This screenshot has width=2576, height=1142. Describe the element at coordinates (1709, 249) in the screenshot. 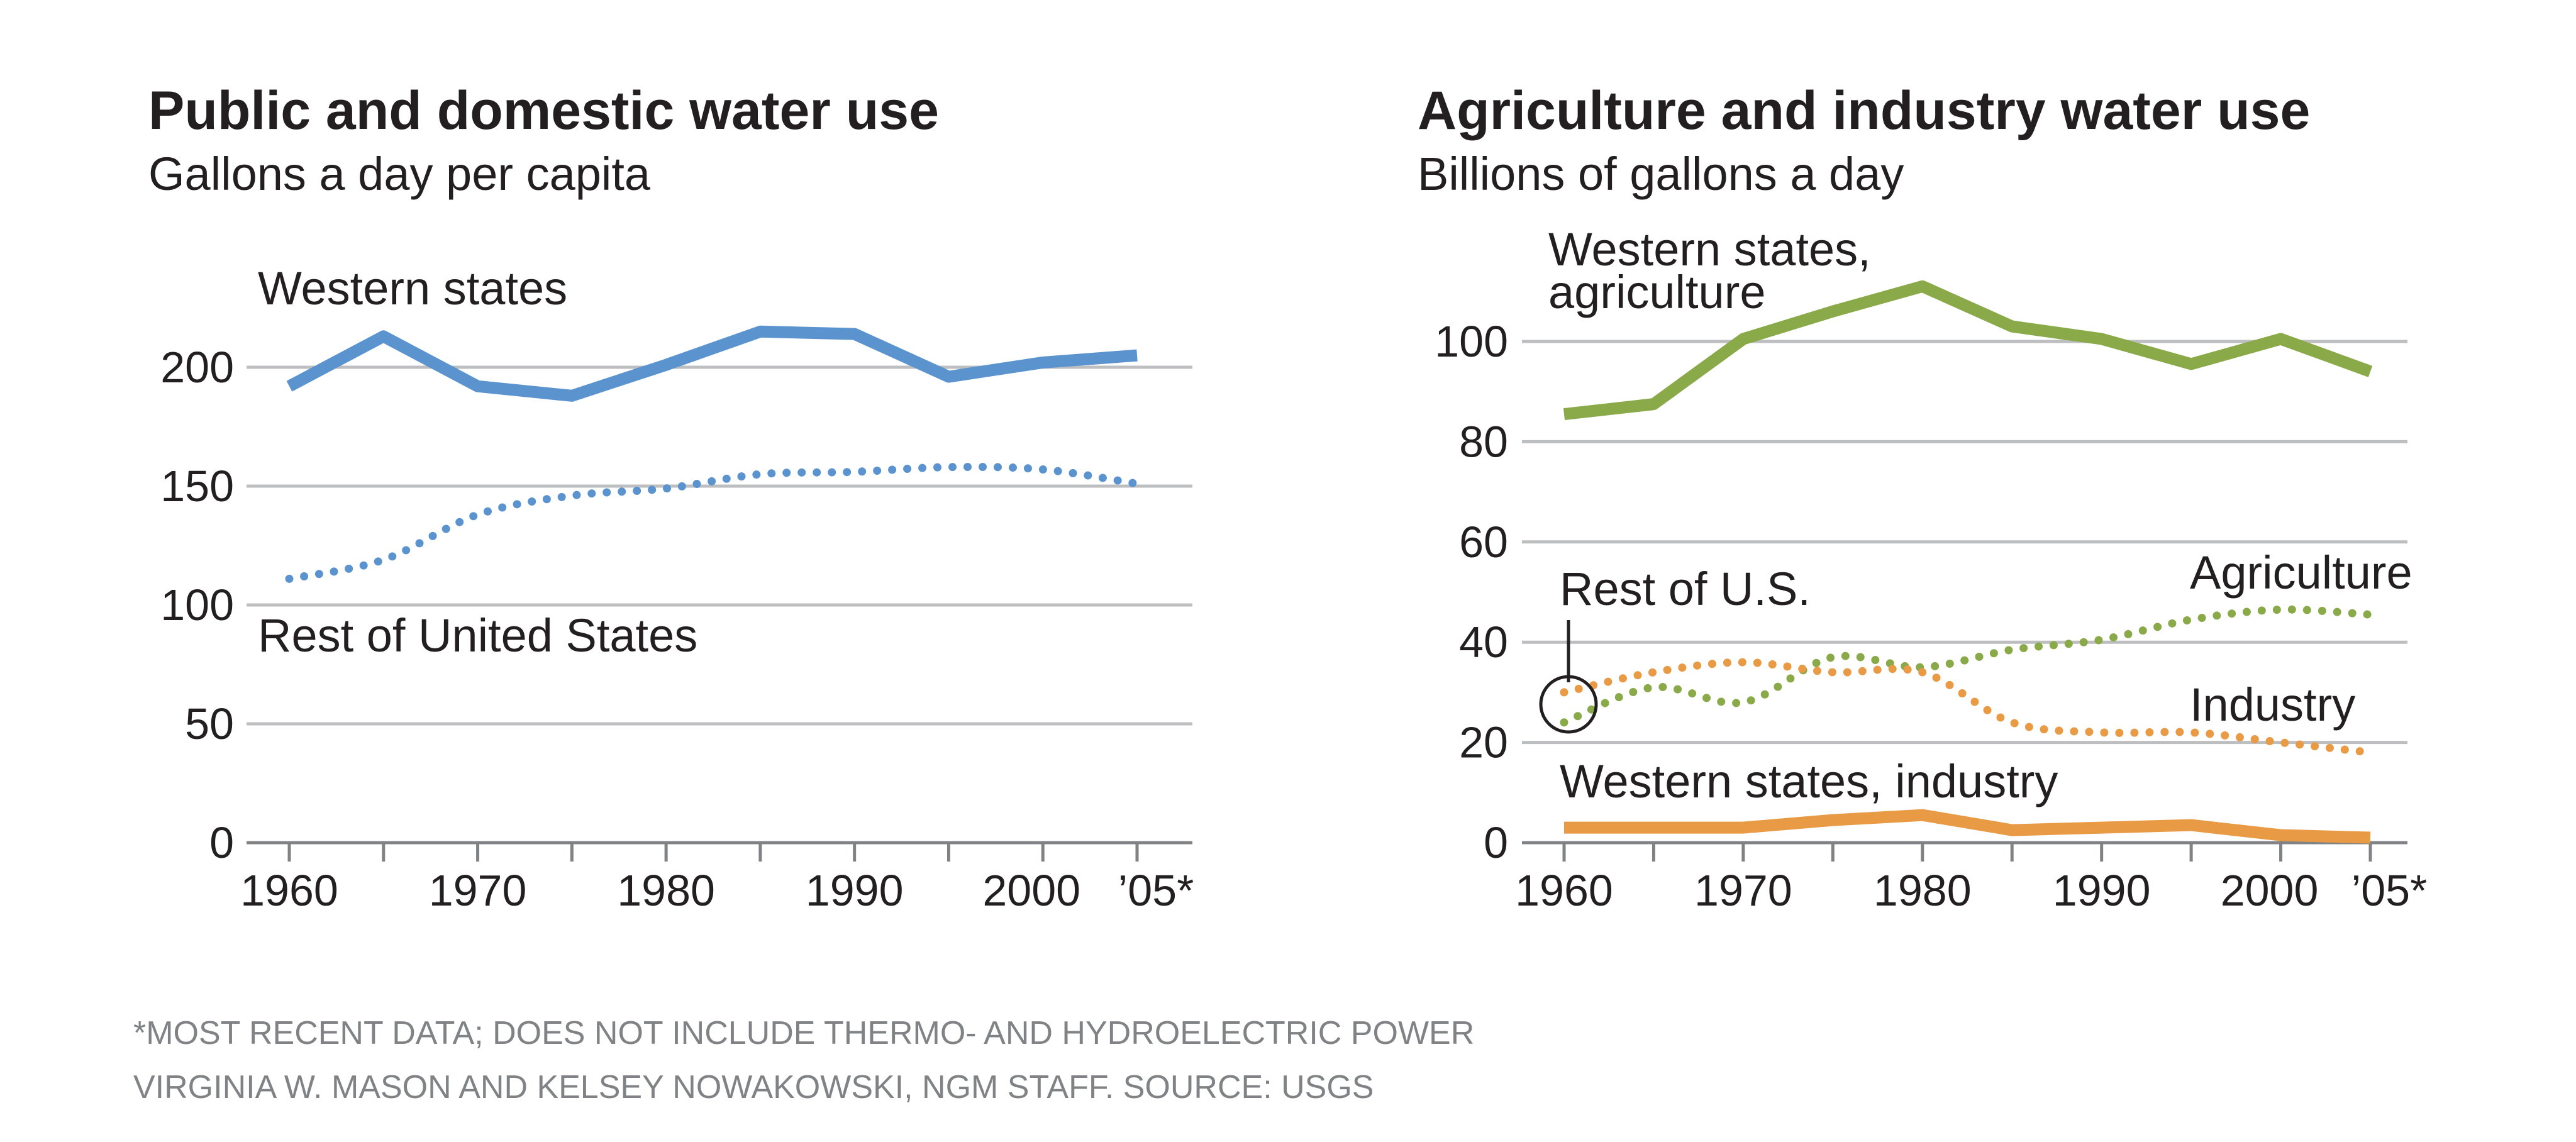

I see `label-western-ag-line1: Western states,` at that location.